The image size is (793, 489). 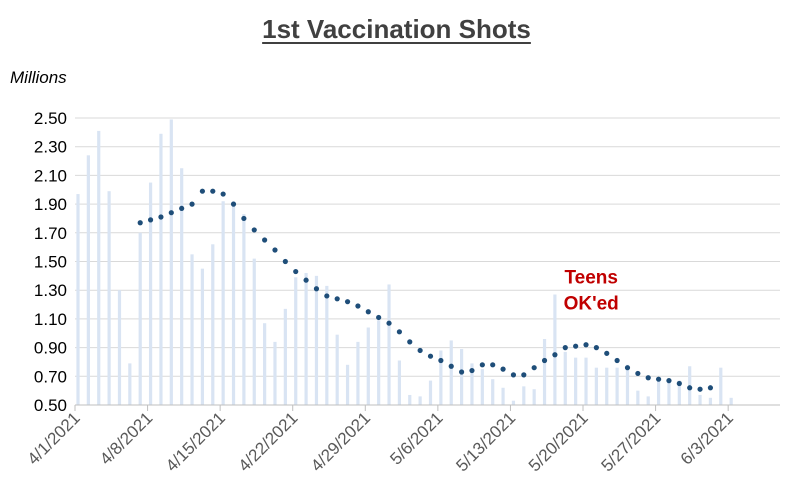 What do you see at coordinates (485, 441) in the screenshot?
I see `x-tick-label: 5/13/2021` at bounding box center [485, 441].